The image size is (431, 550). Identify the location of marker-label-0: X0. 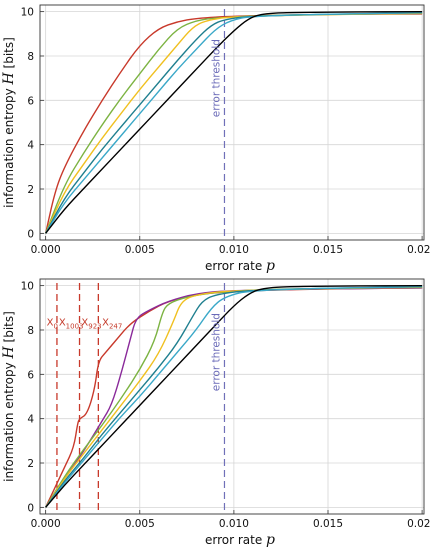
(52, 324).